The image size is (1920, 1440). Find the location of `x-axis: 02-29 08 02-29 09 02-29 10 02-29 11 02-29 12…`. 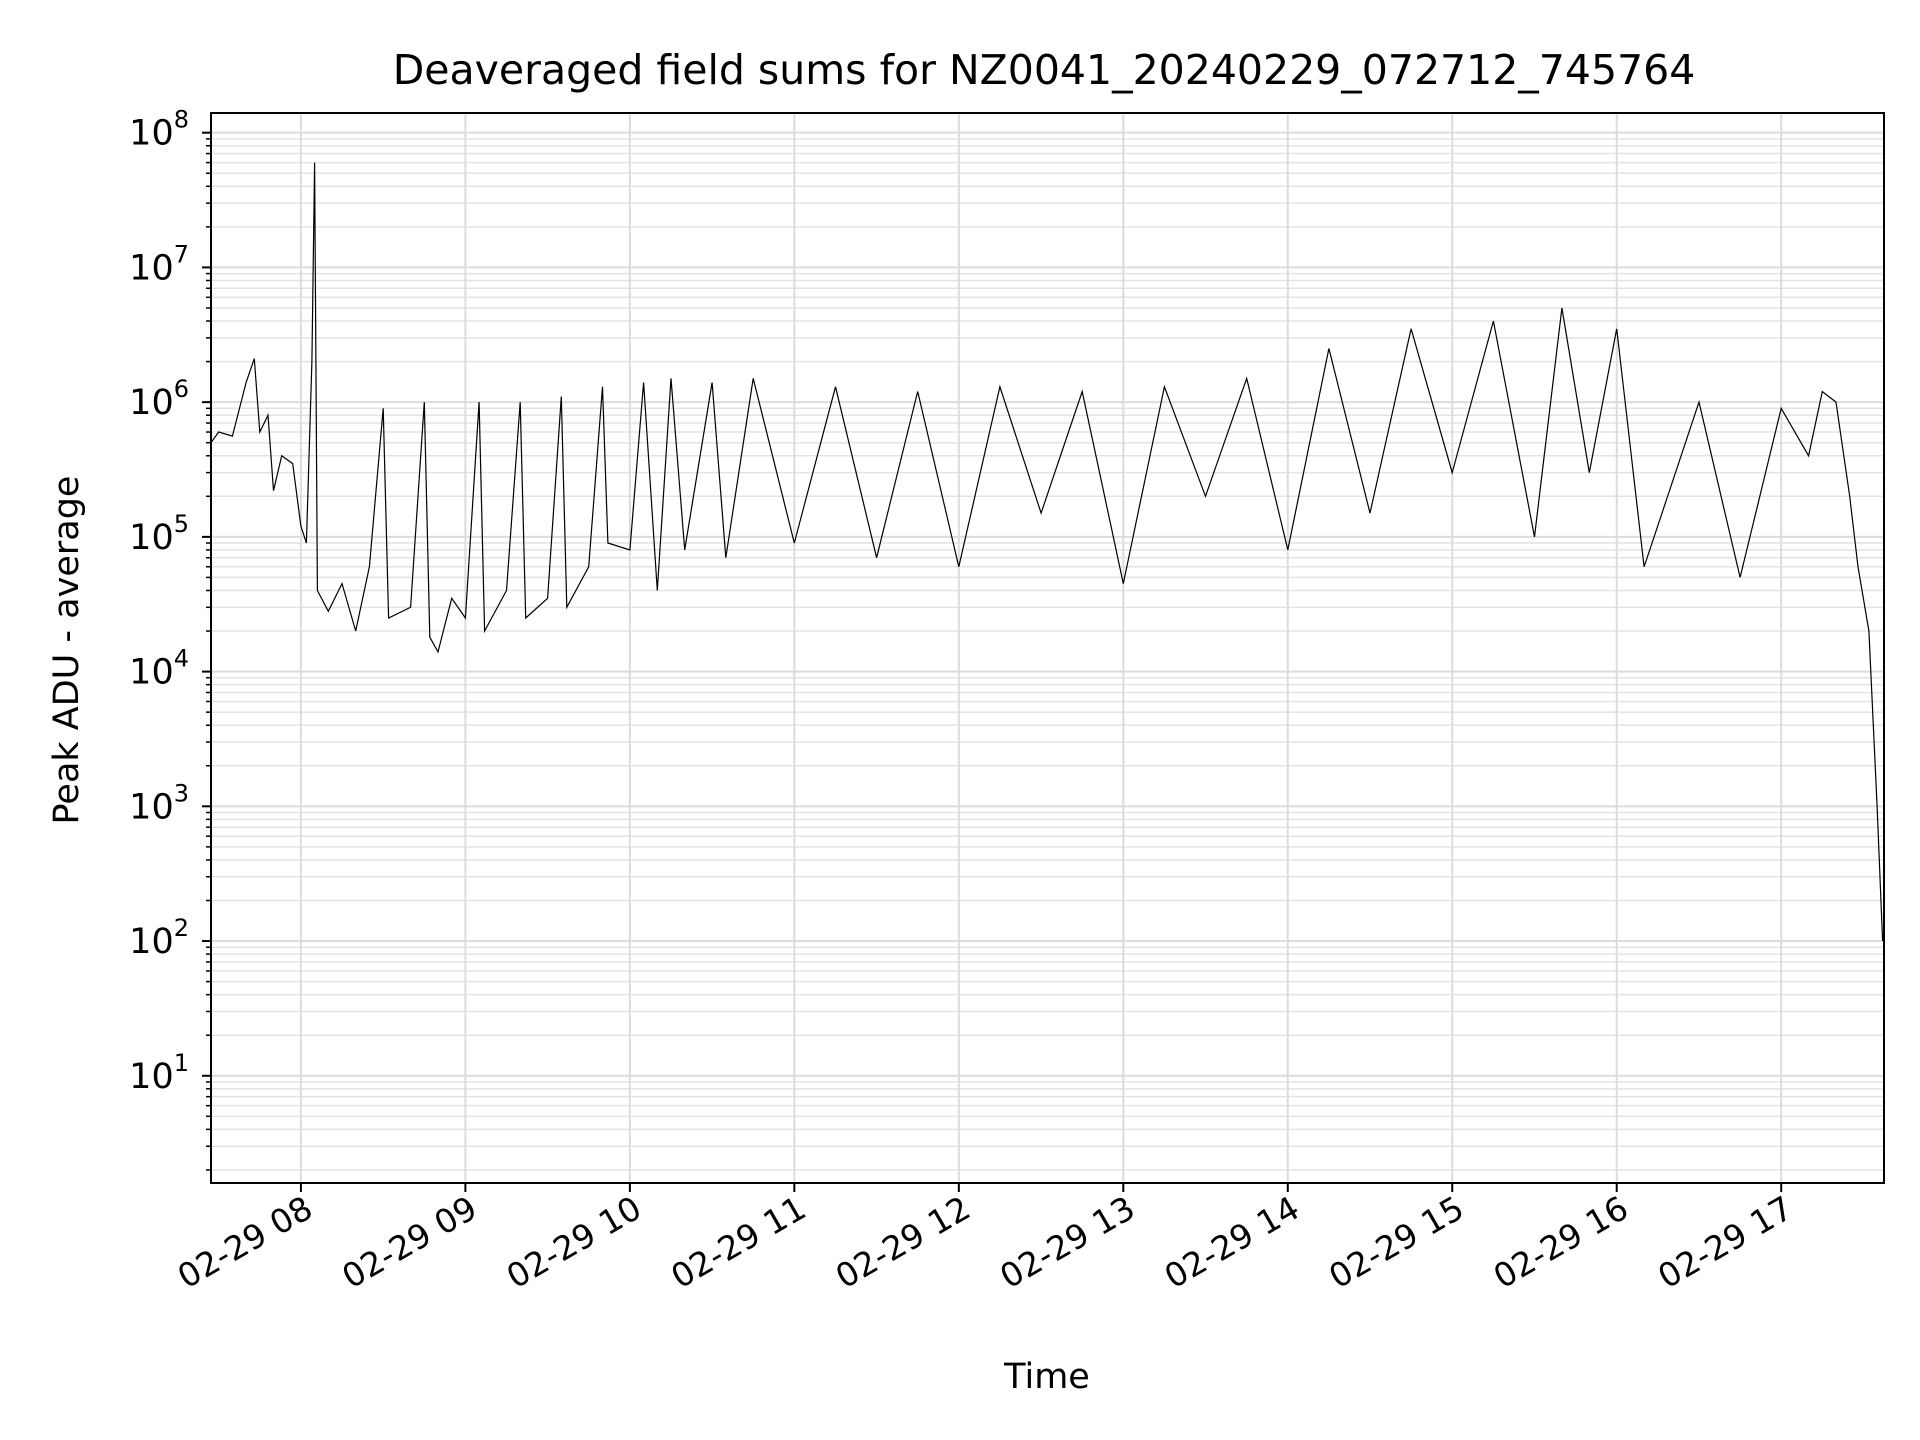

x-axis: 02-29 08 02-29 09 02-29 10 02-29 11 02-29 12… is located at coordinates (985, 1239).